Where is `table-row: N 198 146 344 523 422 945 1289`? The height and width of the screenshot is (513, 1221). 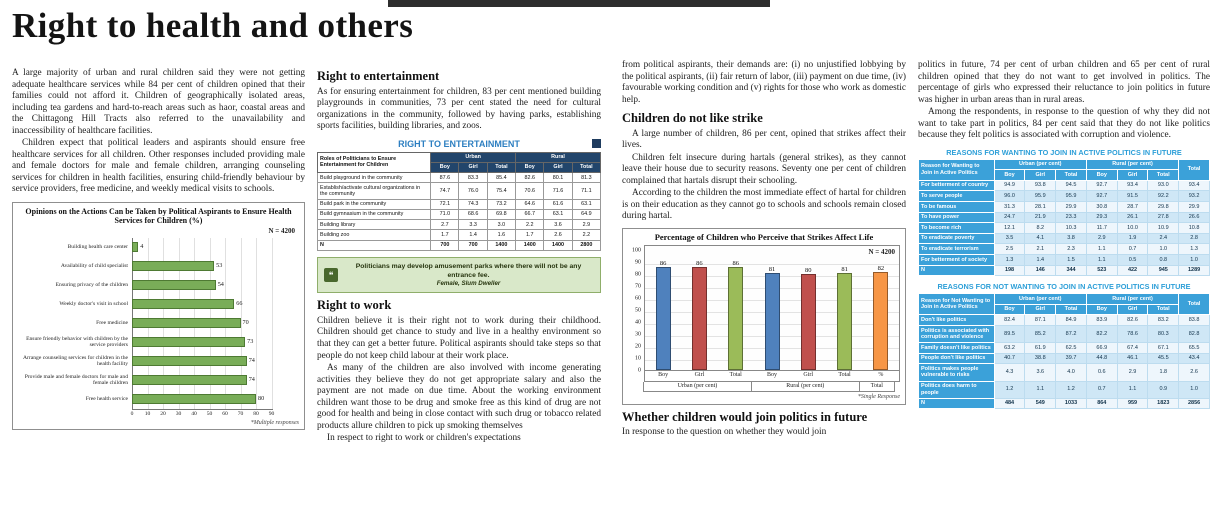 table-row: N 198 146 344 523 422 945 1289 is located at coordinates (1064, 270).